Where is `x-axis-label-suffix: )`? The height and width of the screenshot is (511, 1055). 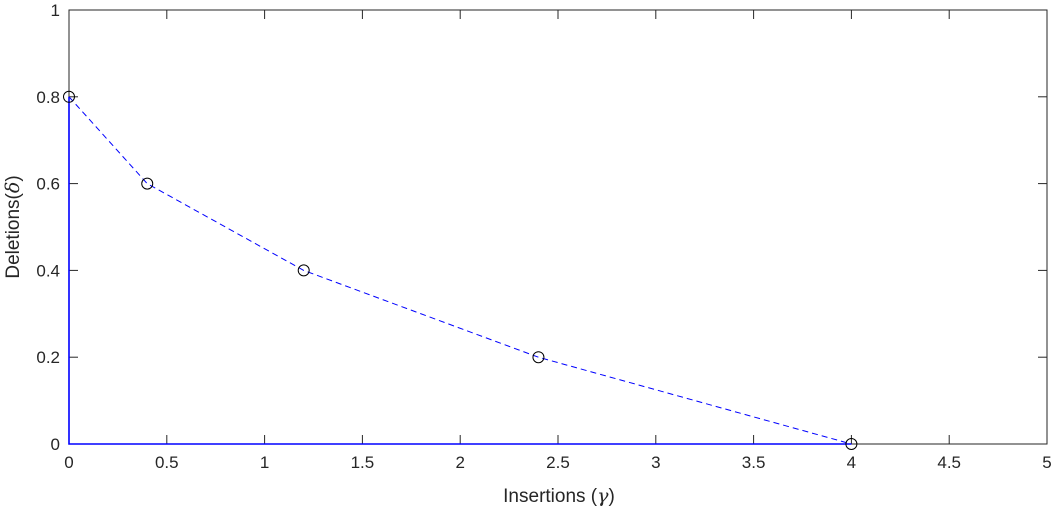
x-axis-label-suffix: ) is located at coordinates (612, 496).